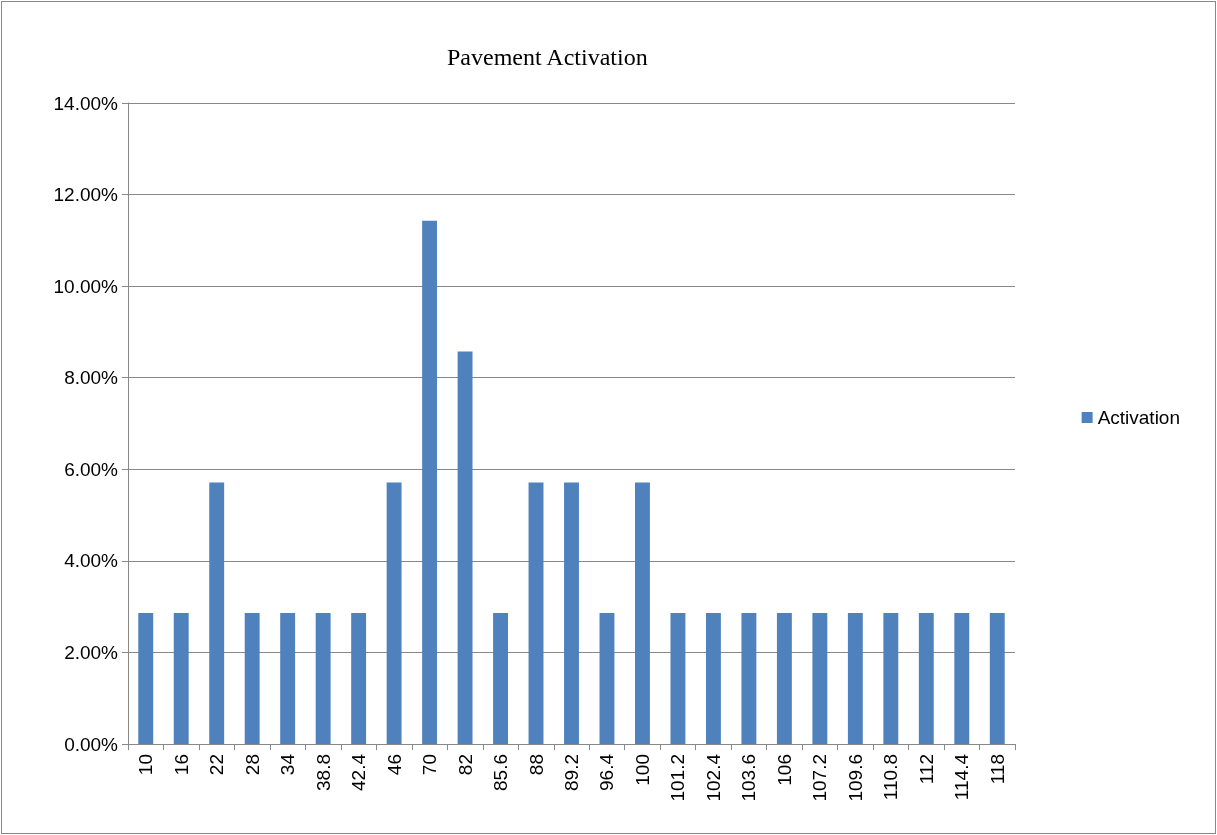 This screenshot has width=1217, height=835. Describe the element at coordinates (181, 765) in the screenshot. I see `x-tick-label: 16` at that location.